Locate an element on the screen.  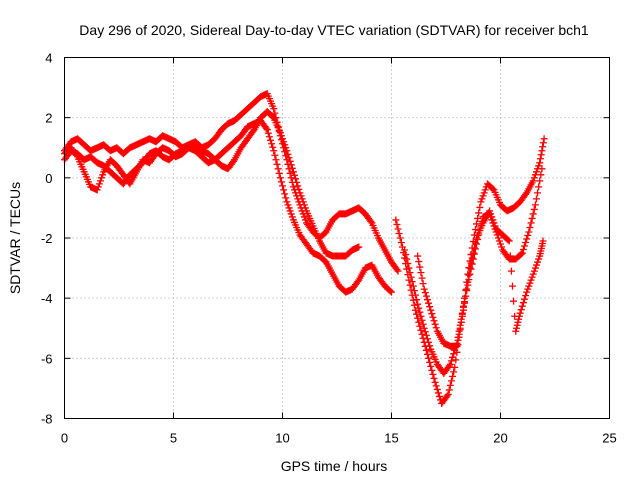
x-tick-label: 25 is located at coordinates (609, 438).